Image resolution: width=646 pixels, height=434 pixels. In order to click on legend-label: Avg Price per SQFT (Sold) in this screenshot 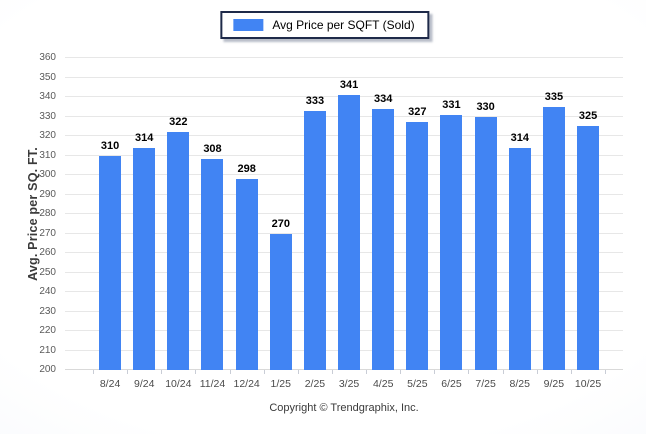, I will do `click(343, 25)`.